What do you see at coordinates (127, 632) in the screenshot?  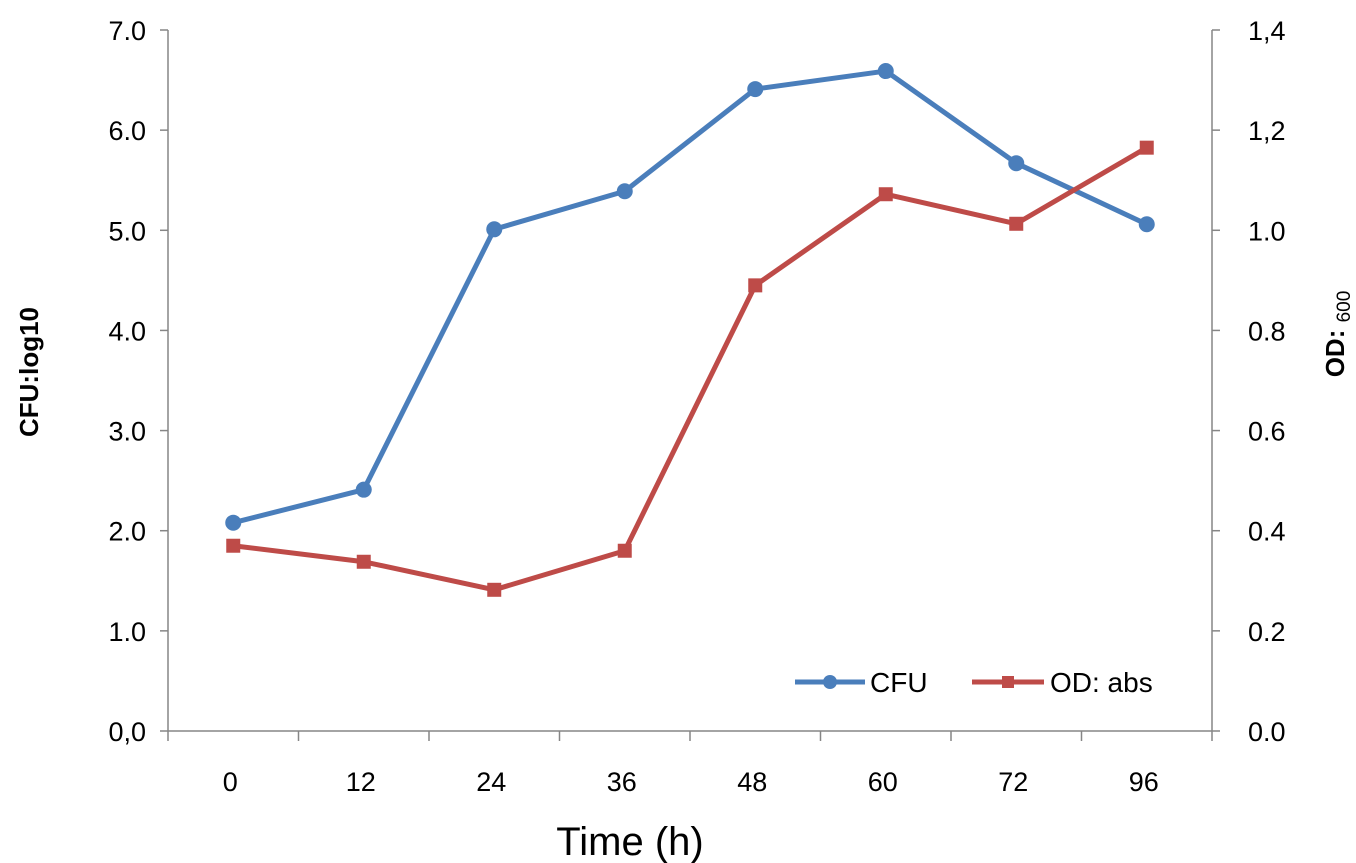 I see `y-left-tick-label: 1.0` at bounding box center [127, 632].